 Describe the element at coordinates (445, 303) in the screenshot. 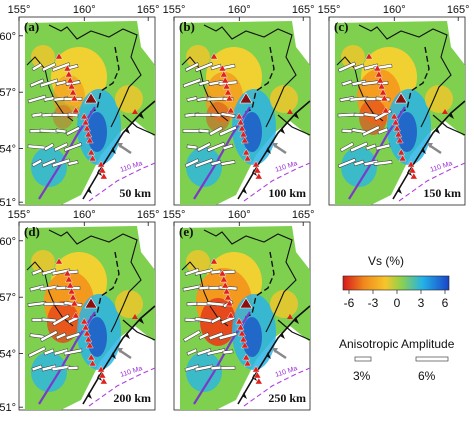

I see `colorbar-tick-label: 6` at that location.